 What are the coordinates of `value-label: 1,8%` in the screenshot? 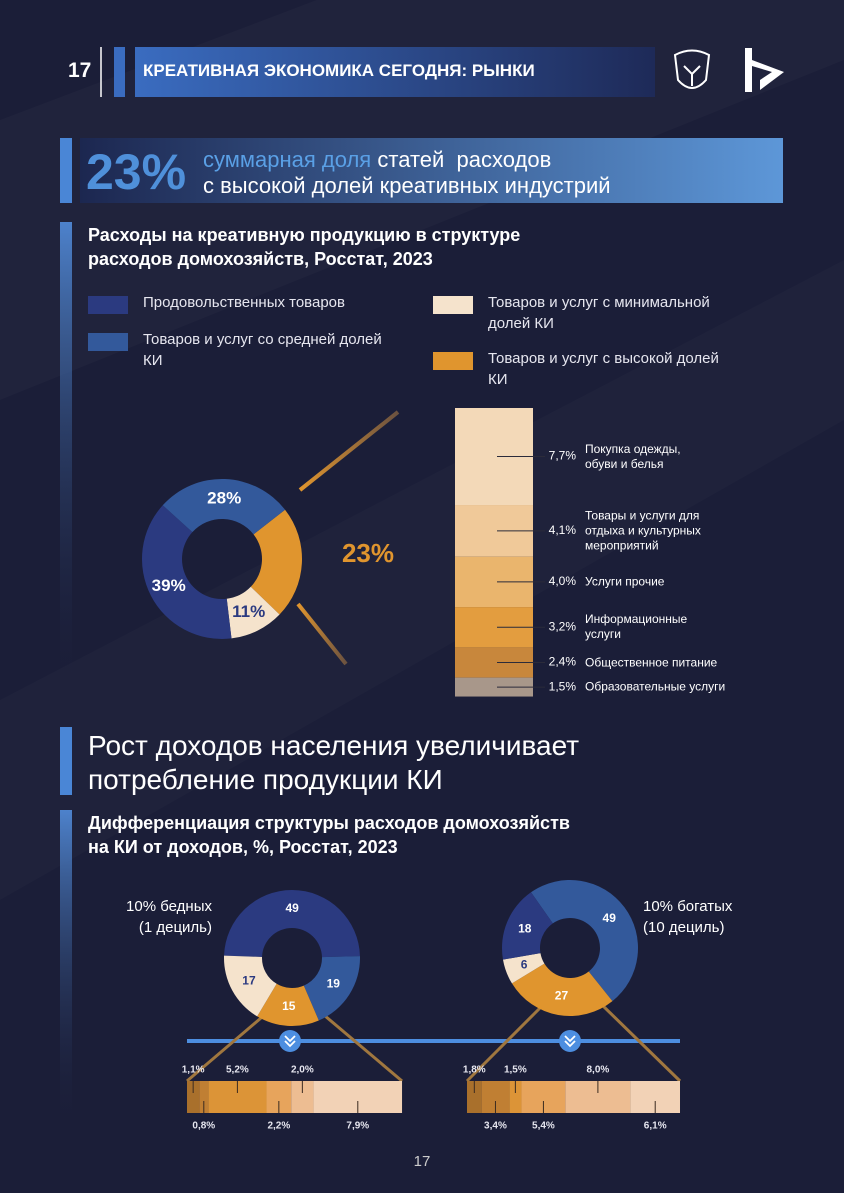 It's located at (474, 1070).